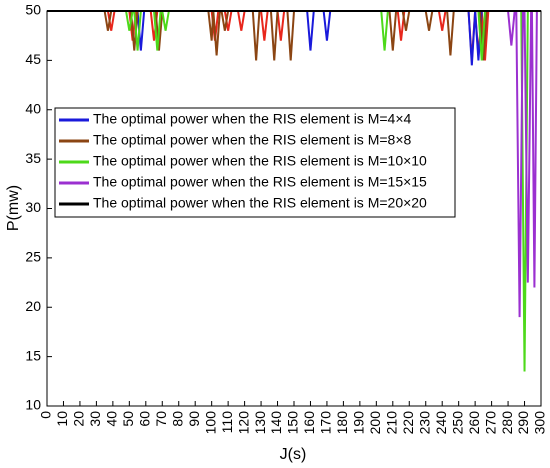 The image size is (550, 468). I want to click on x-tick-label: 90, so click(194, 419).